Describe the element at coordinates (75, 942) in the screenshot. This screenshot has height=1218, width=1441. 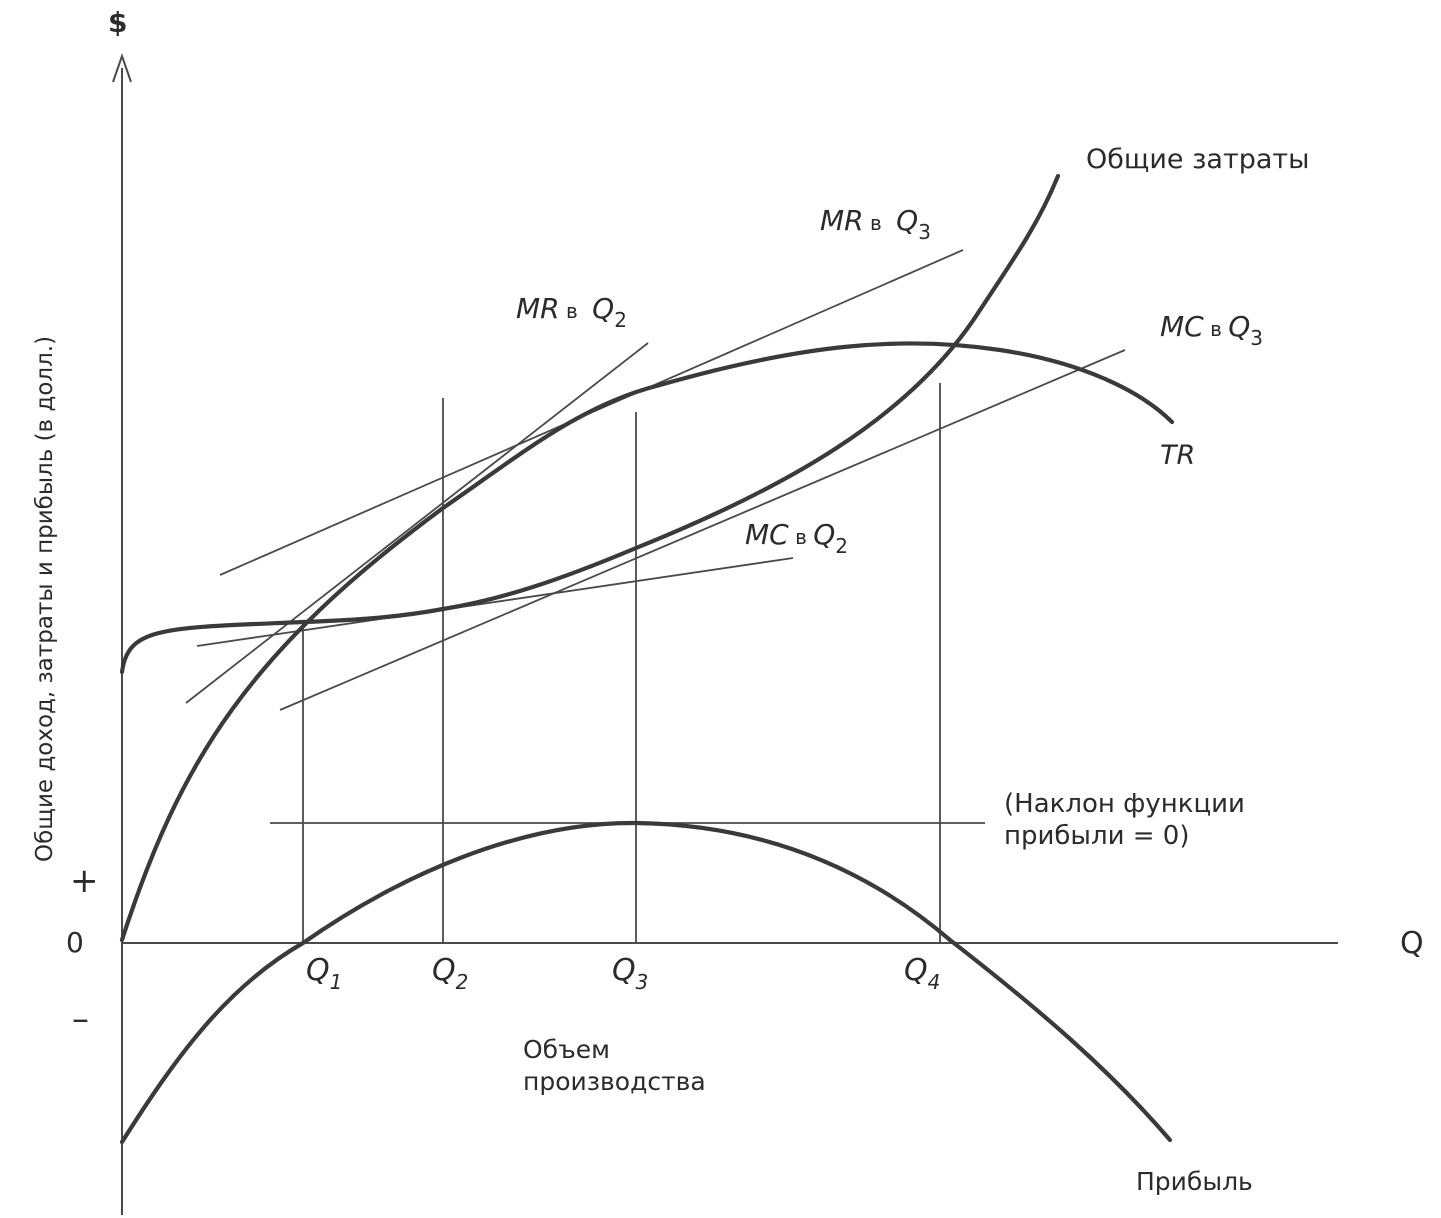
I see `y-sign-zero: 0` at that location.